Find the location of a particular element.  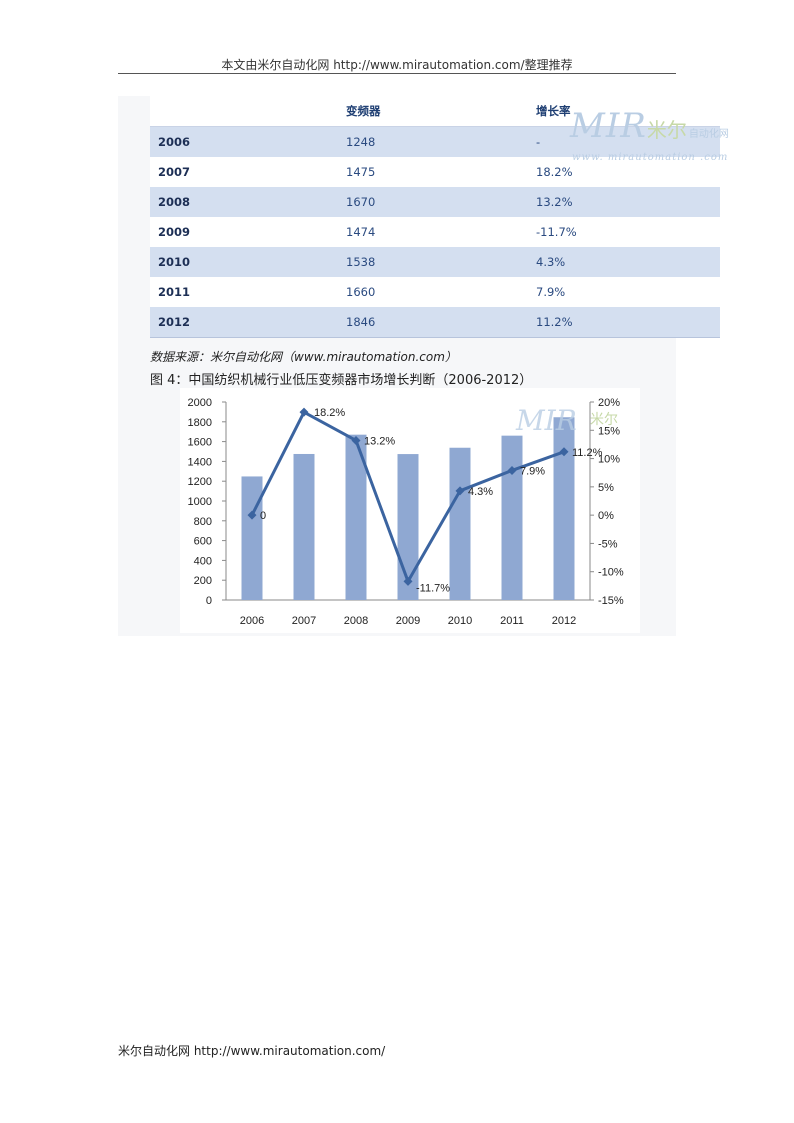

x-tick-label: 2012 is located at coordinates (564, 621).